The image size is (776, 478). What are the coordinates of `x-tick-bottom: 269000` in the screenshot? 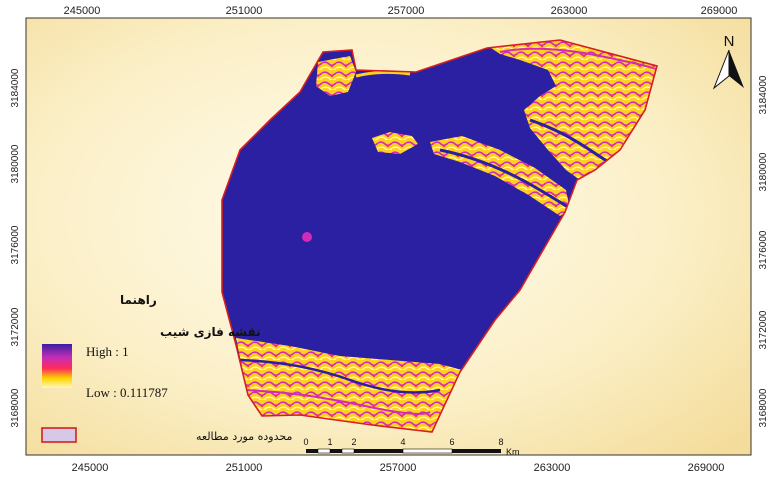 It's located at (706, 468).